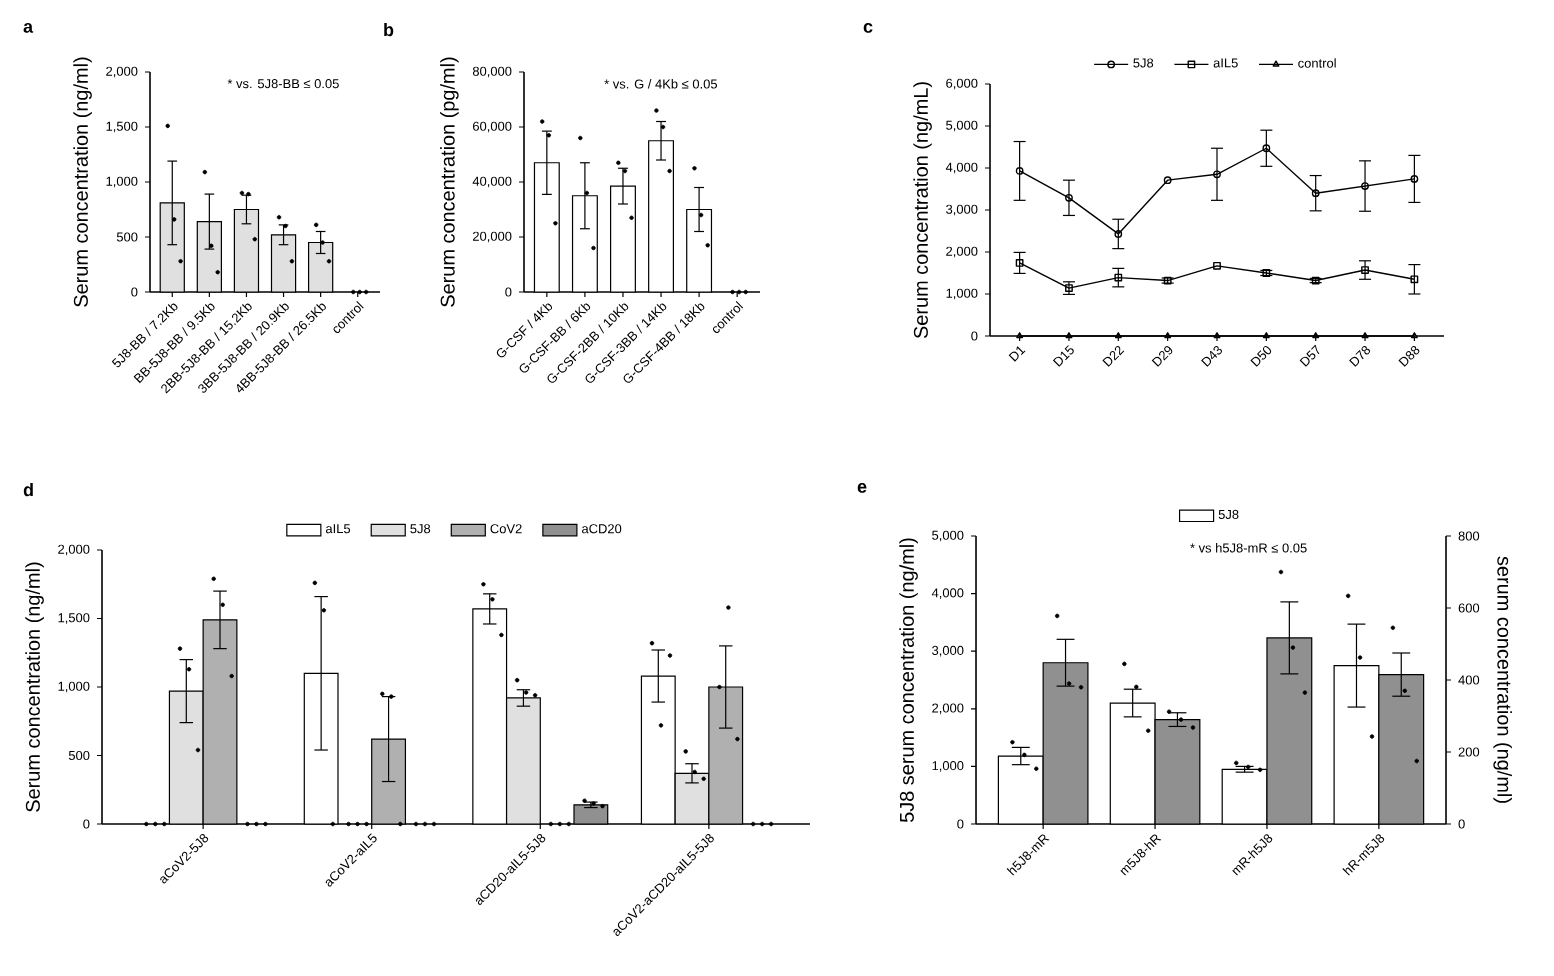  Describe the element at coordinates (28, 490) in the screenshot. I see `chart-title: d` at that location.